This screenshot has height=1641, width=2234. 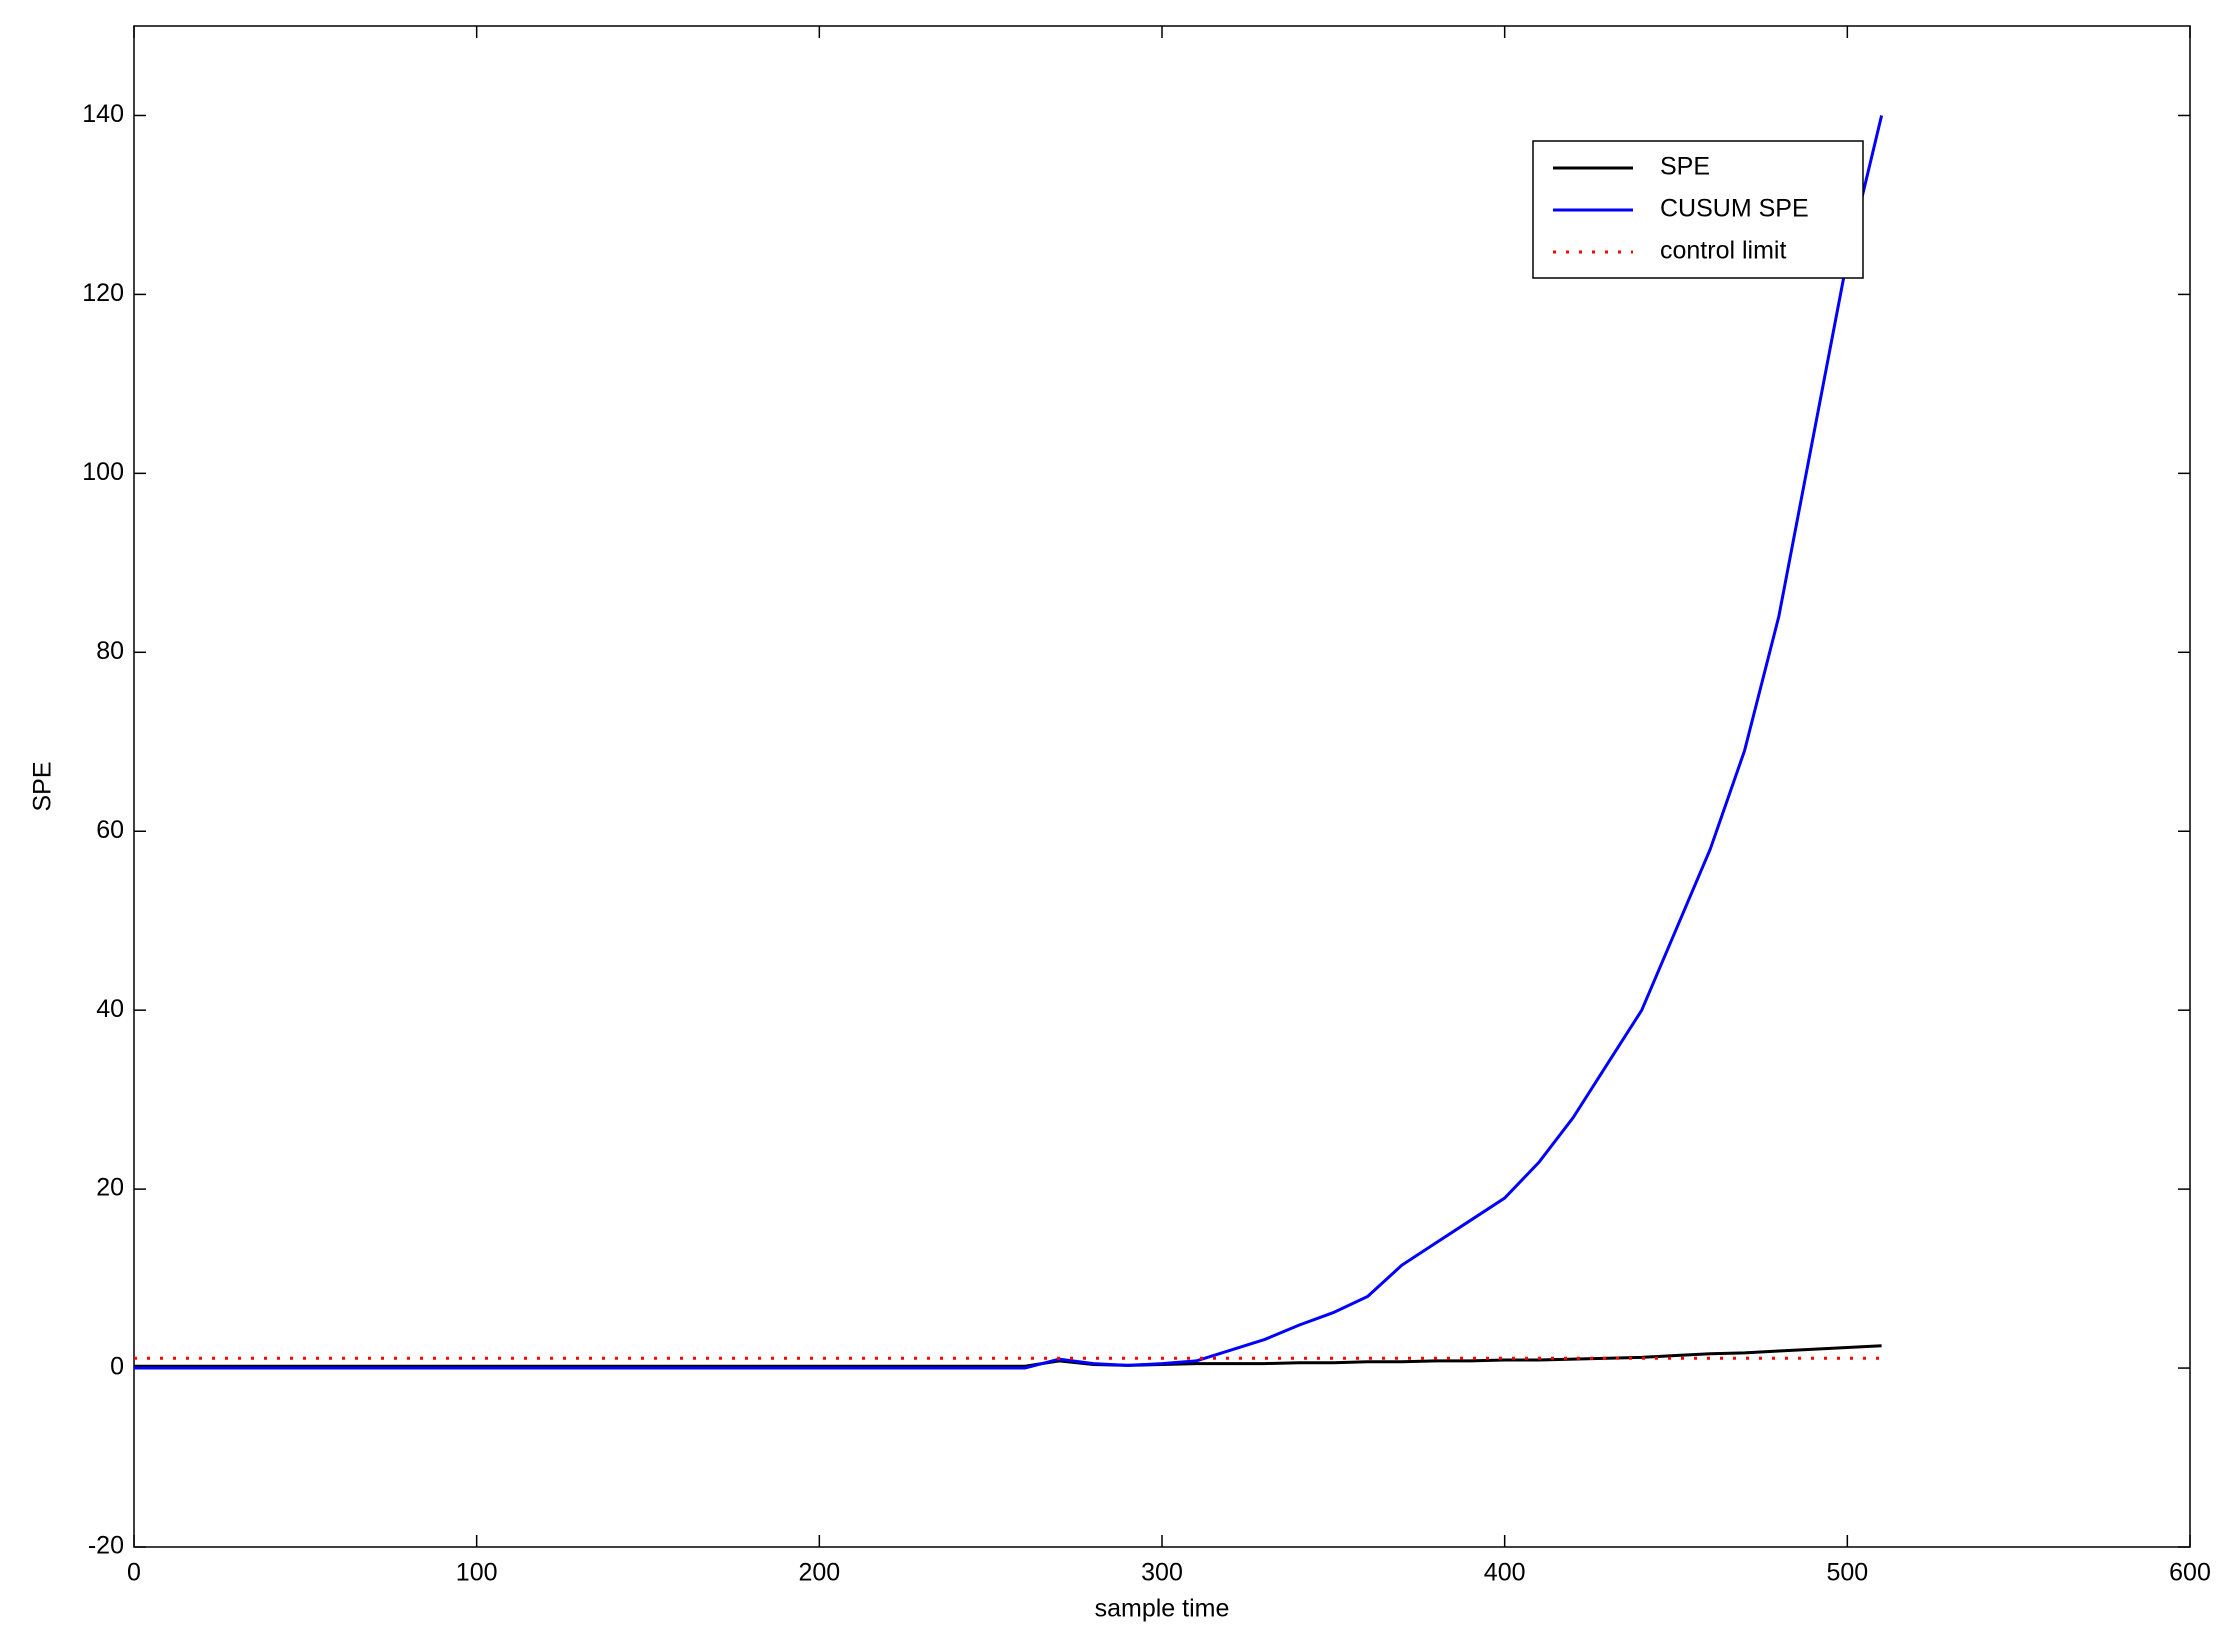 I want to click on series-line, so click(x=1008, y=1356).